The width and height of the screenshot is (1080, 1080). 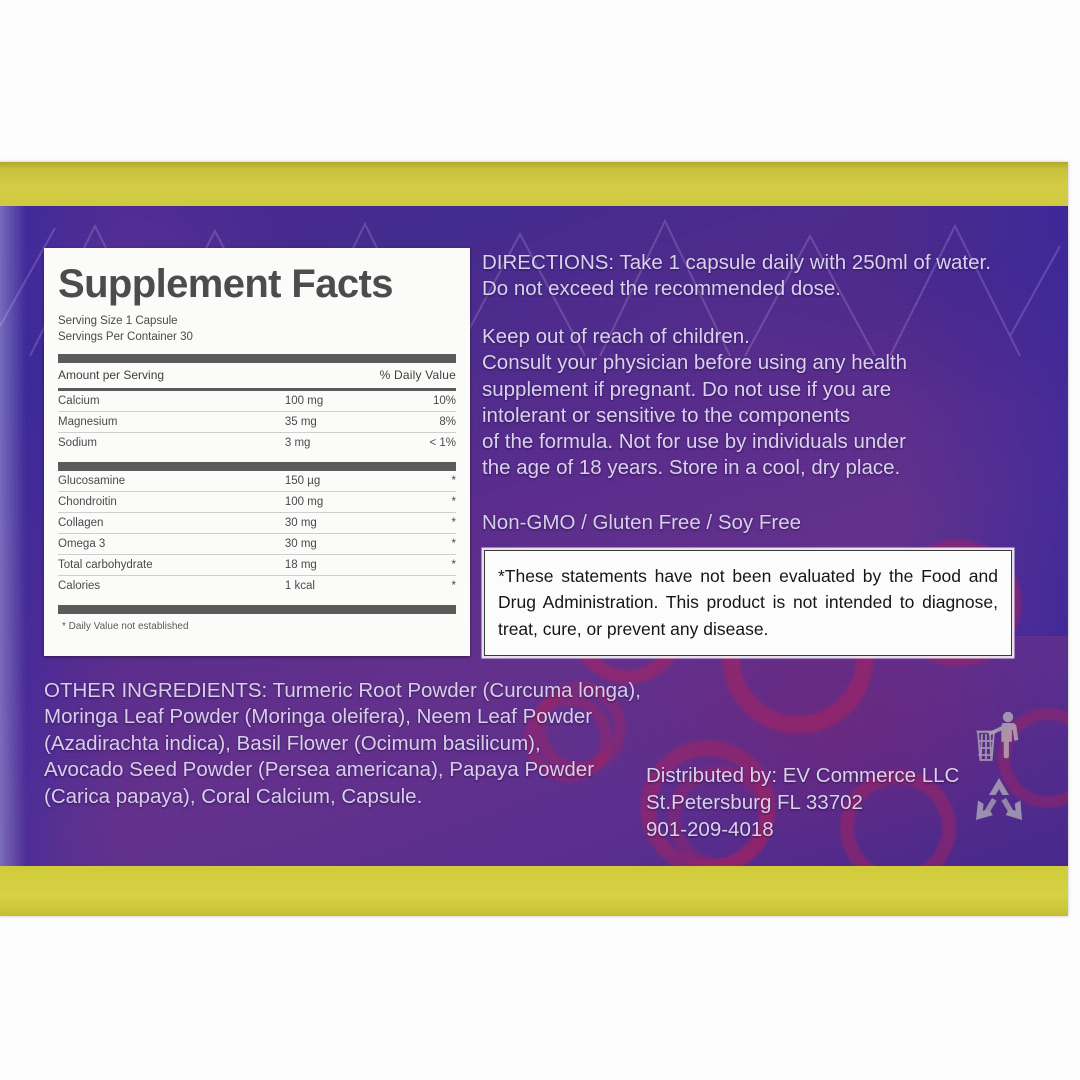 I want to click on nutrient-row: Magnesium 35 mg 8%, so click(x=257, y=422).